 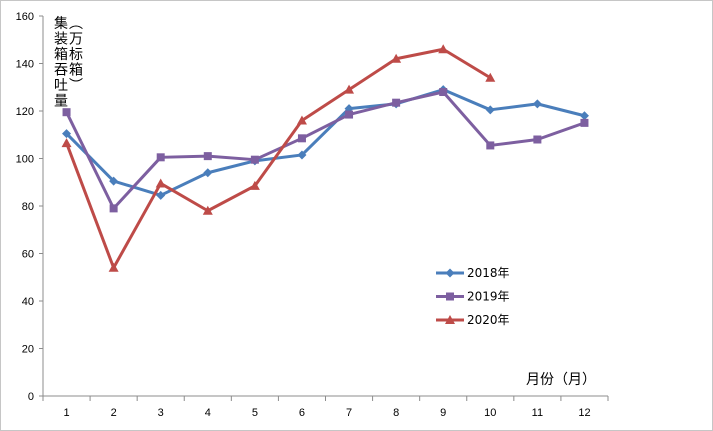 What do you see at coordinates (488, 273) in the screenshot?
I see `legend-label: 2018年` at bounding box center [488, 273].